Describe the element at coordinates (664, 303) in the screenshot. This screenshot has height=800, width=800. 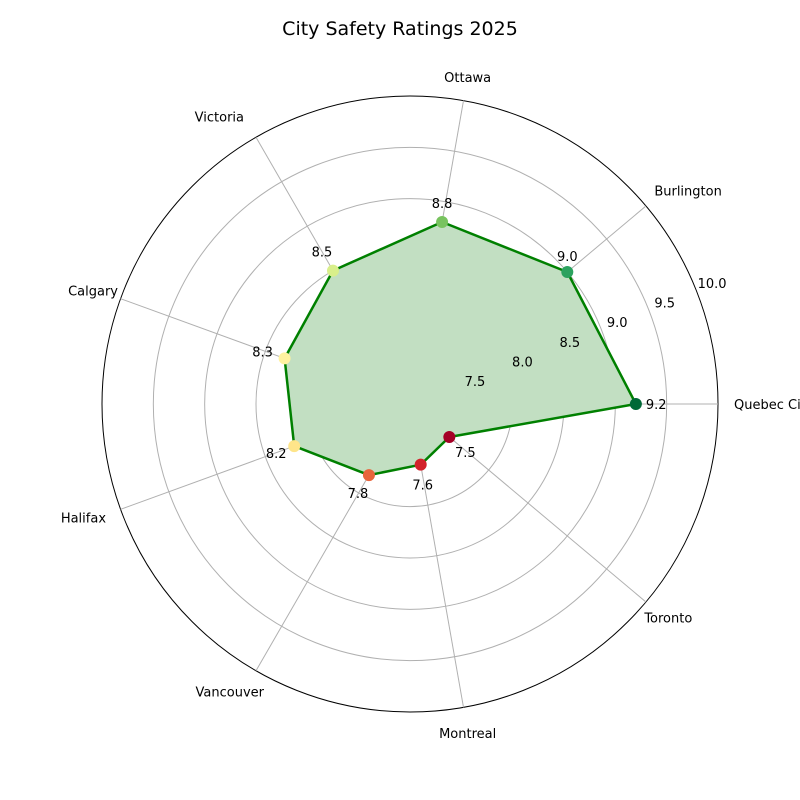
I see `r-tick-label: 9.5` at that location.